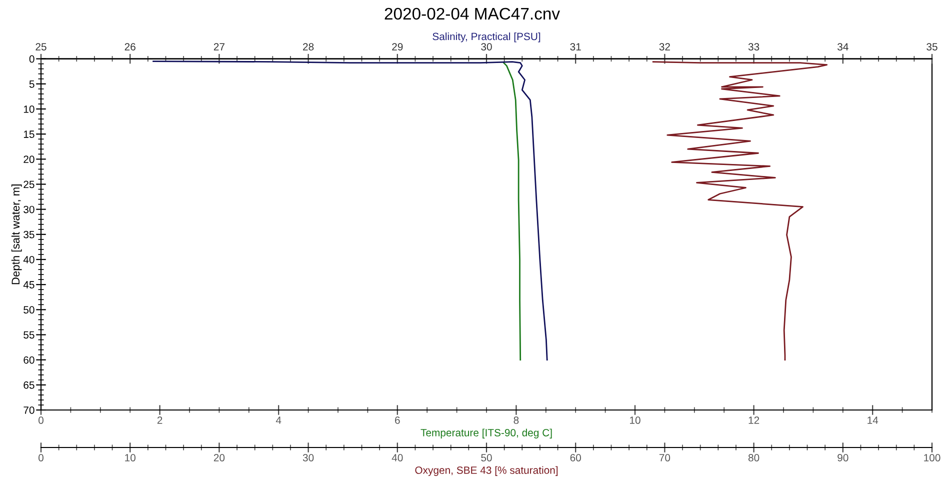  Describe the element at coordinates (575, 46) in the screenshot. I see `x2-tick-label: 31` at that location.